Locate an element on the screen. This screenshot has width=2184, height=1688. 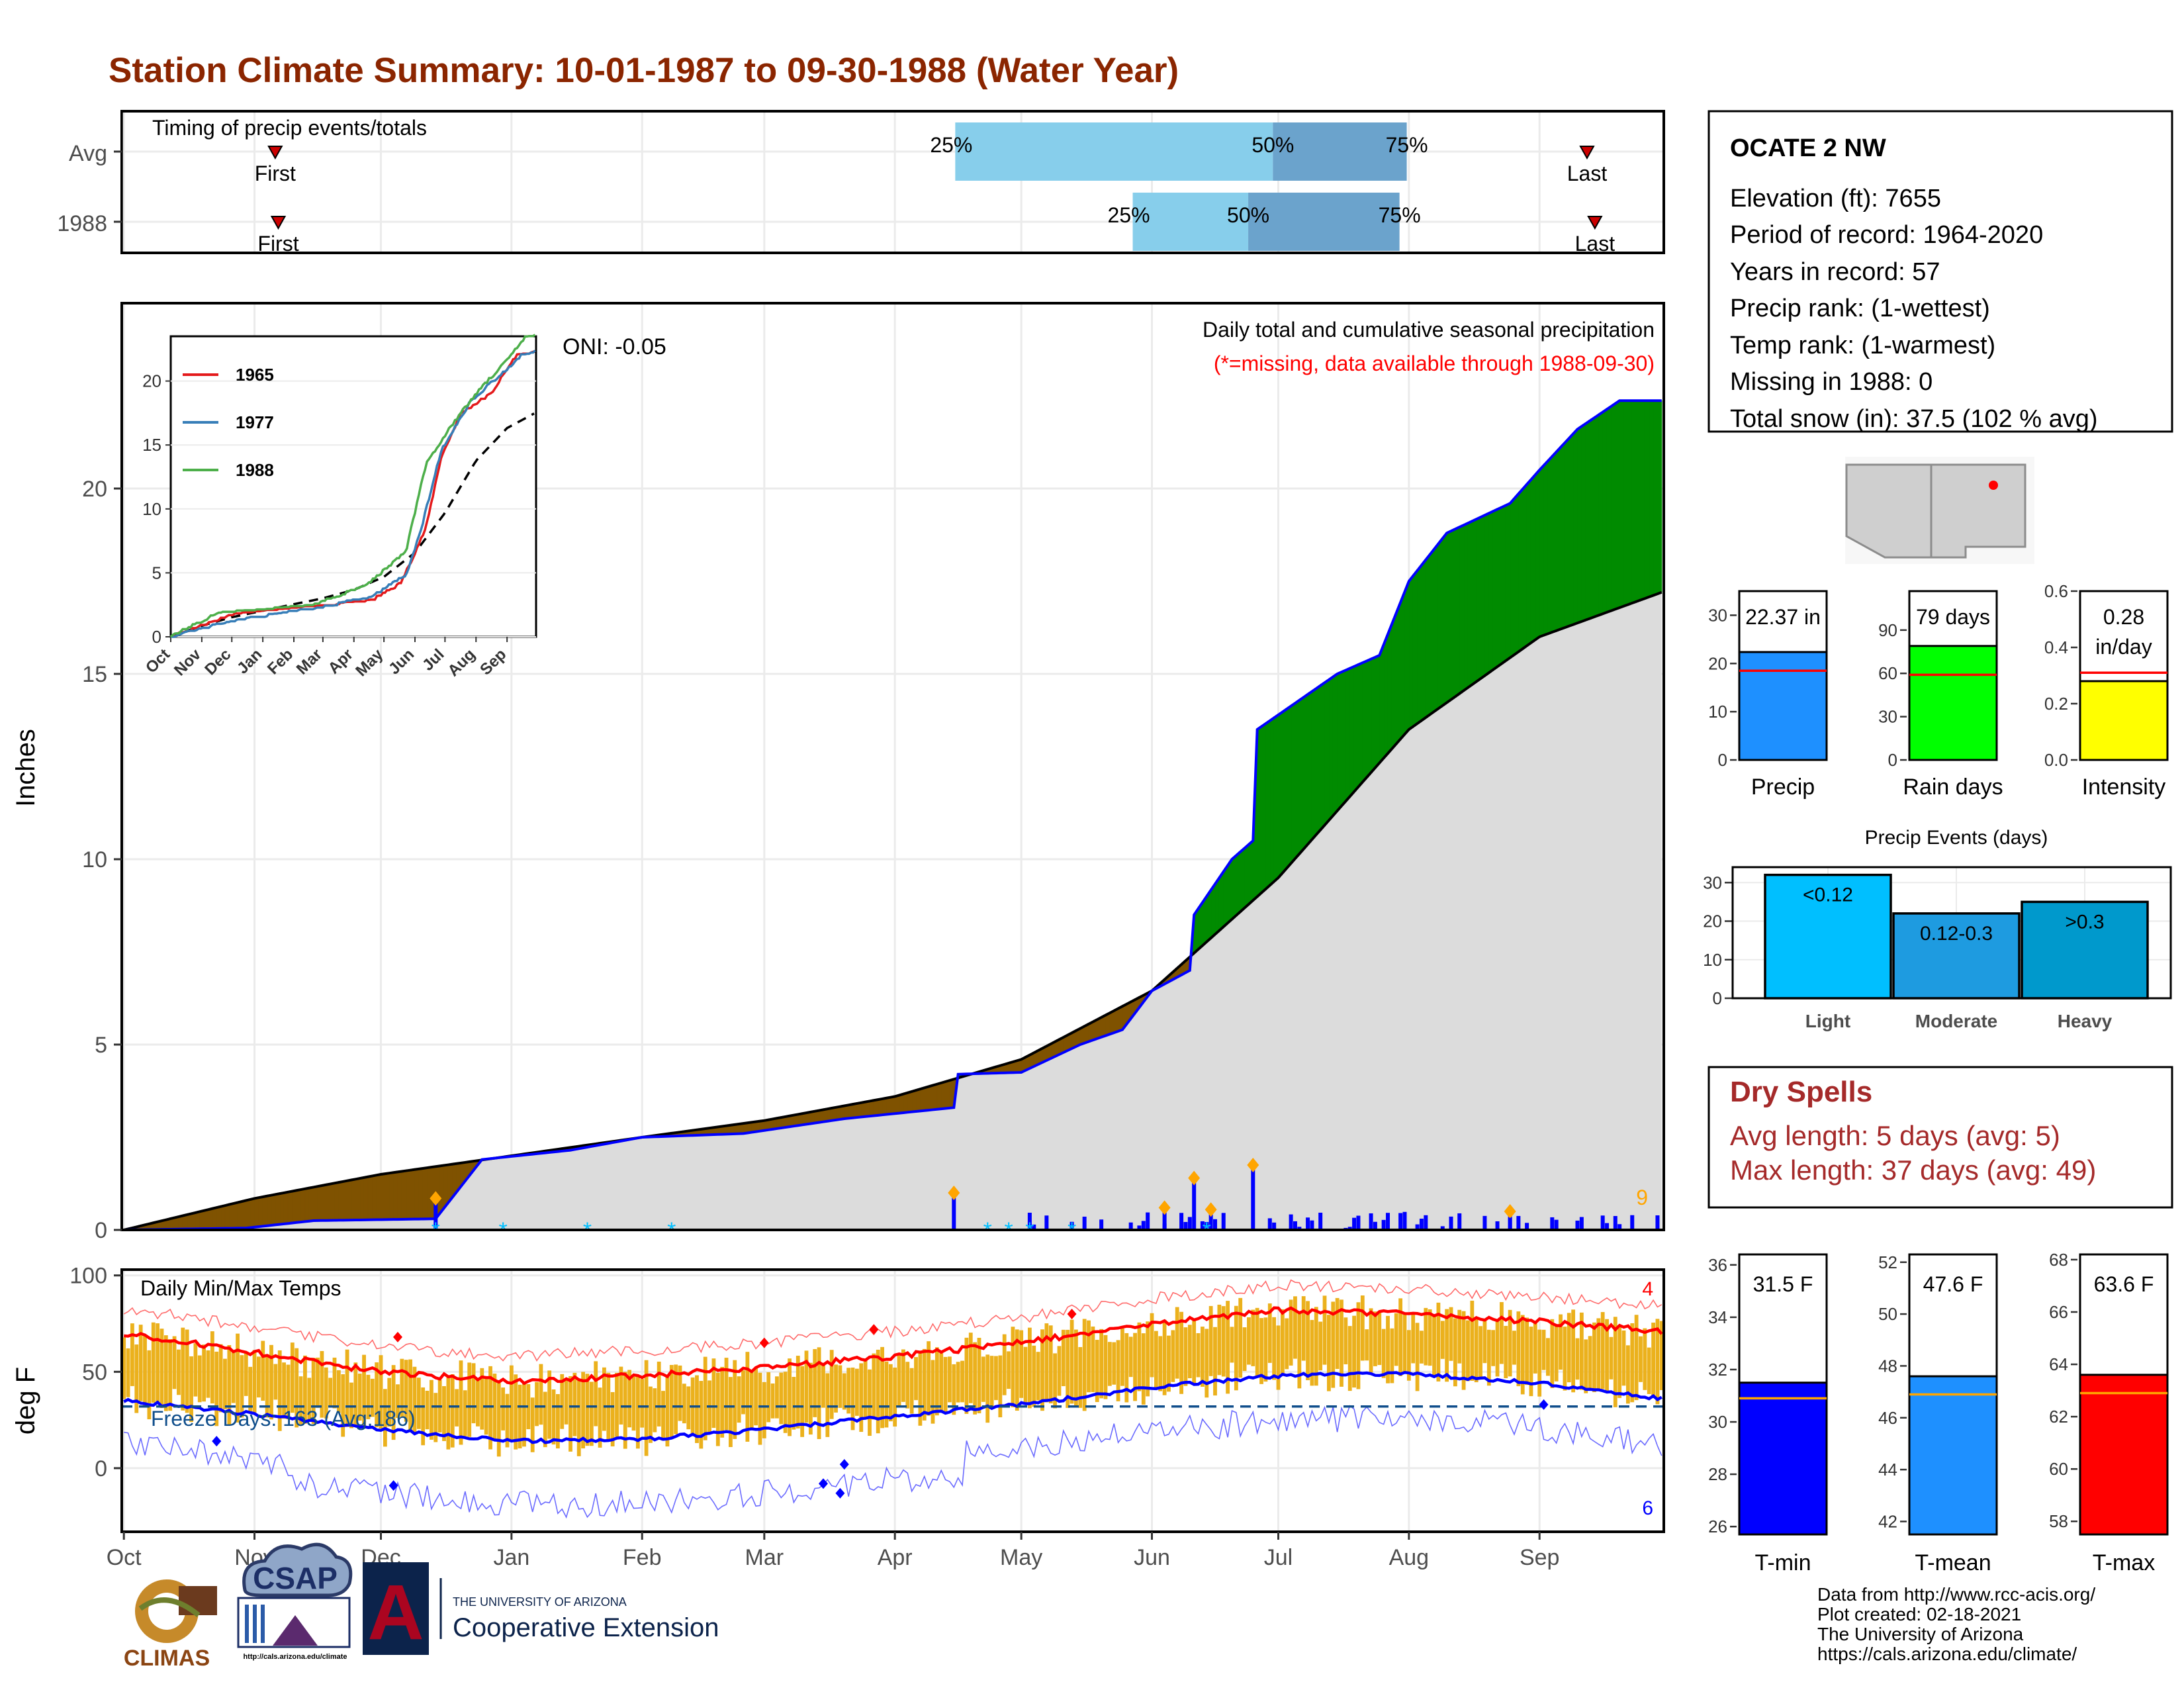
temp-bar-tick-label: 34 is located at coordinates (1718, 1317).